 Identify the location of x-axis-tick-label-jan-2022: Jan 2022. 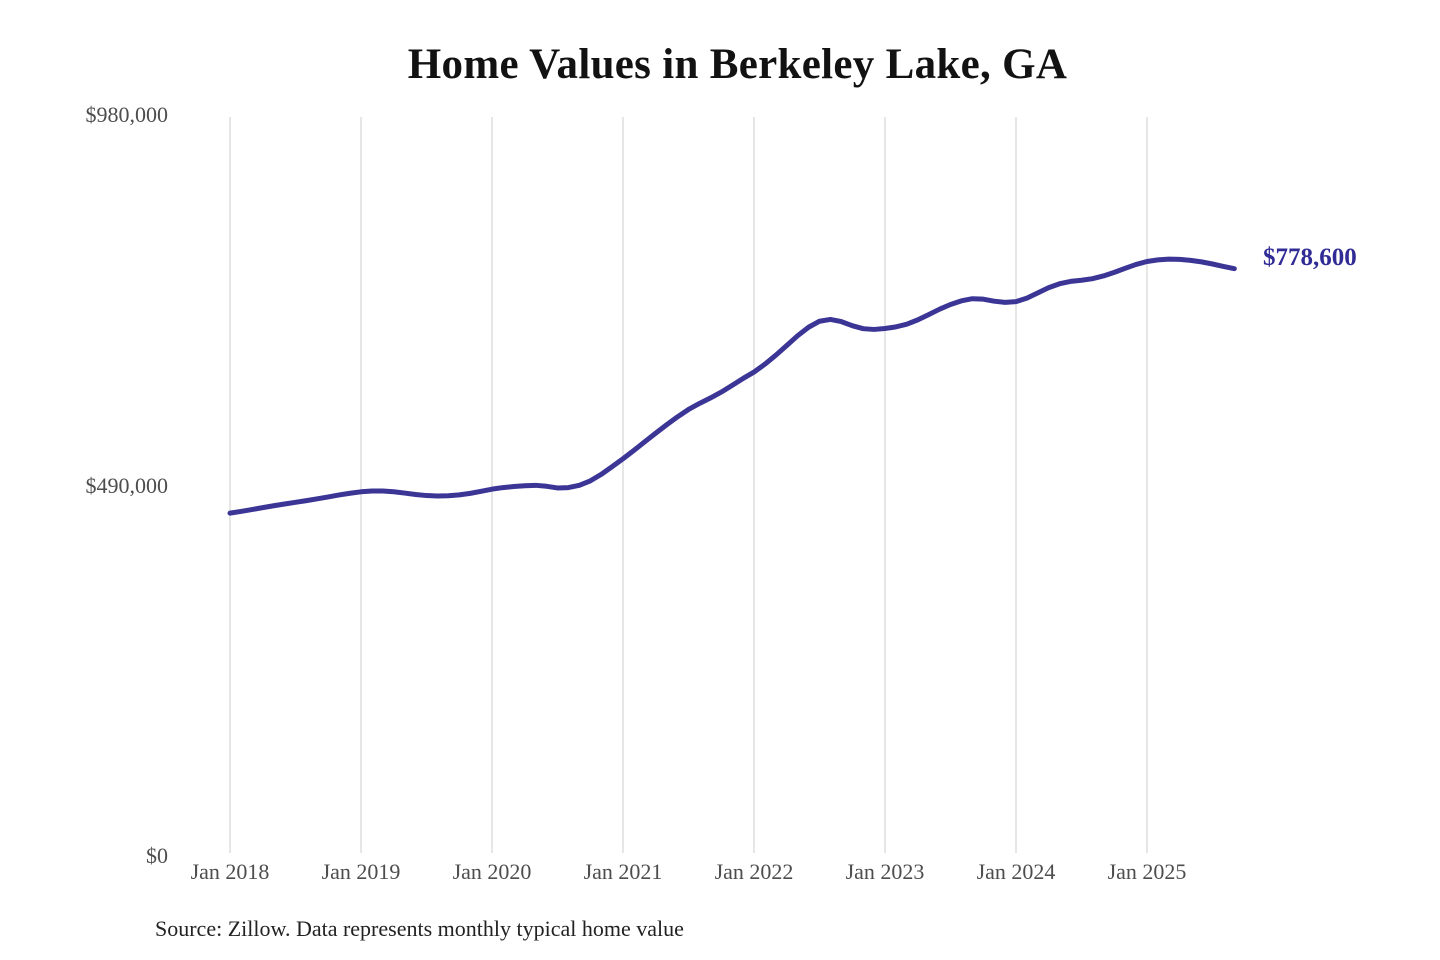
(754, 871).